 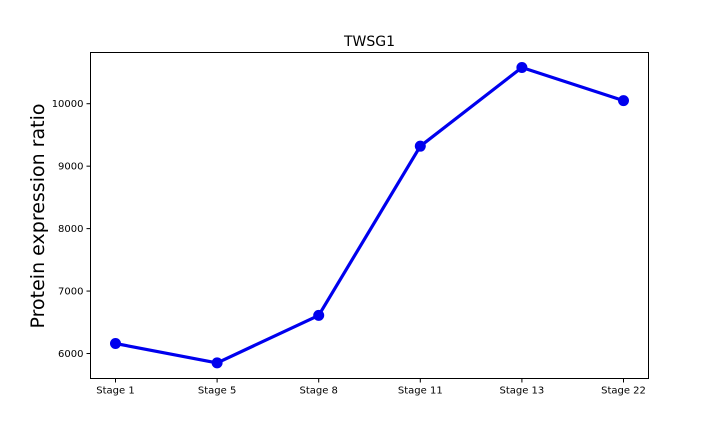 What do you see at coordinates (38, 216) in the screenshot?
I see `y-axis-label: Protein expression ratio` at bounding box center [38, 216].